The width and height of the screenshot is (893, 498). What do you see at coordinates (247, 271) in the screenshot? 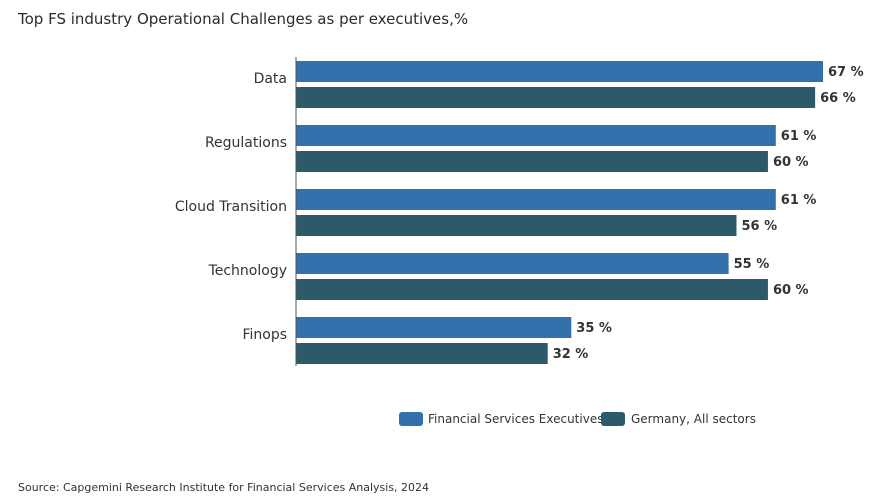
I see `category-label: Technology` at bounding box center [247, 271].